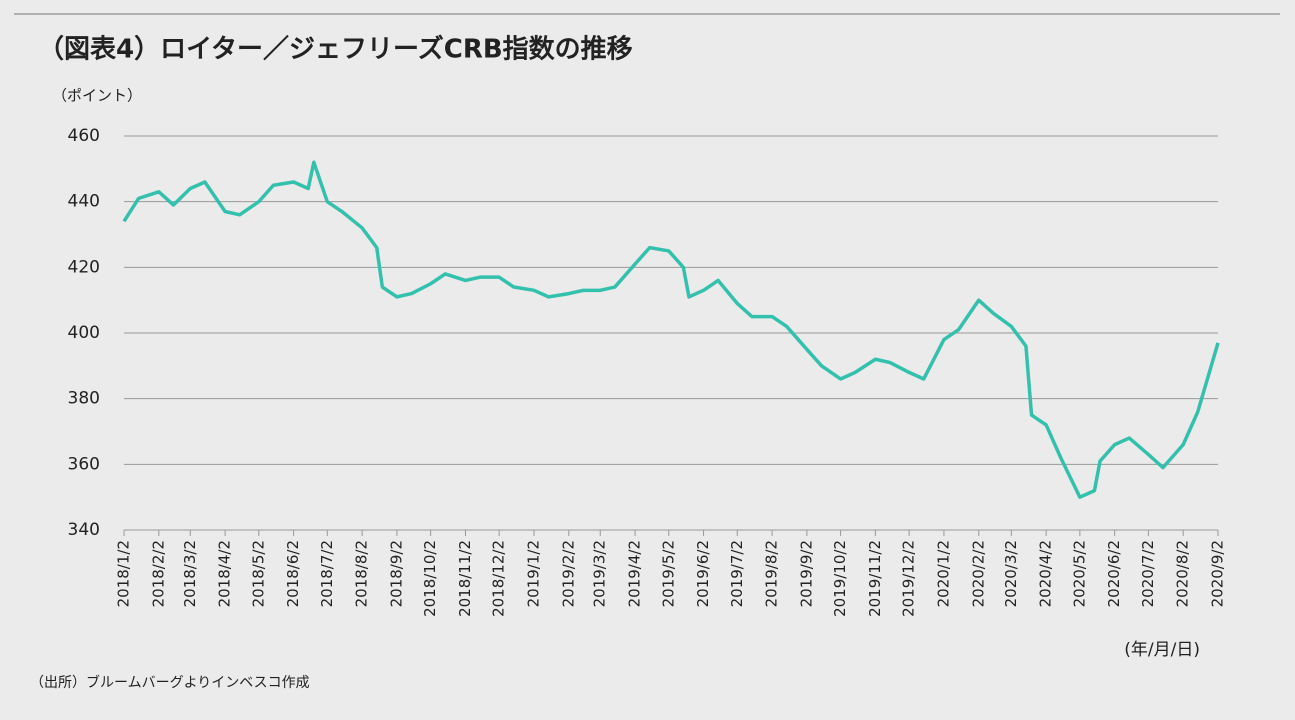 The height and width of the screenshot is (720, 1295). What do you see at coordinates (1011, 573) in the screenshot?
I see `x-tick-label: 2020/3/2` at bounding box center [1011, 573].